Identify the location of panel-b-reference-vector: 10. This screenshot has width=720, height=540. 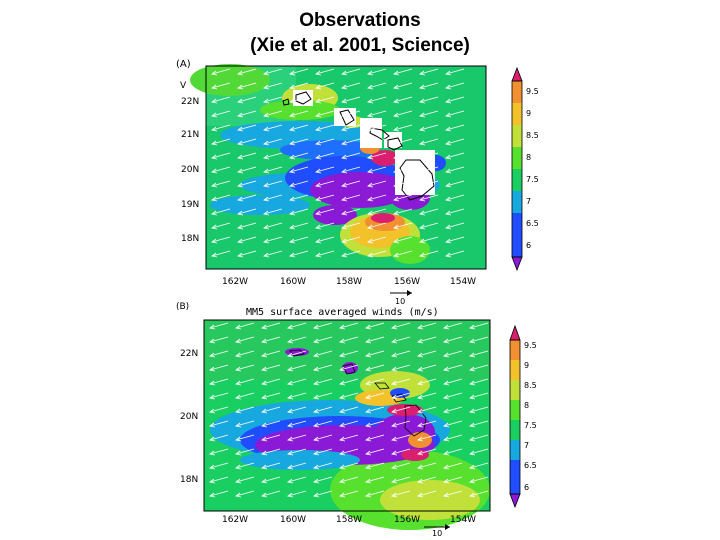
(437, 531).